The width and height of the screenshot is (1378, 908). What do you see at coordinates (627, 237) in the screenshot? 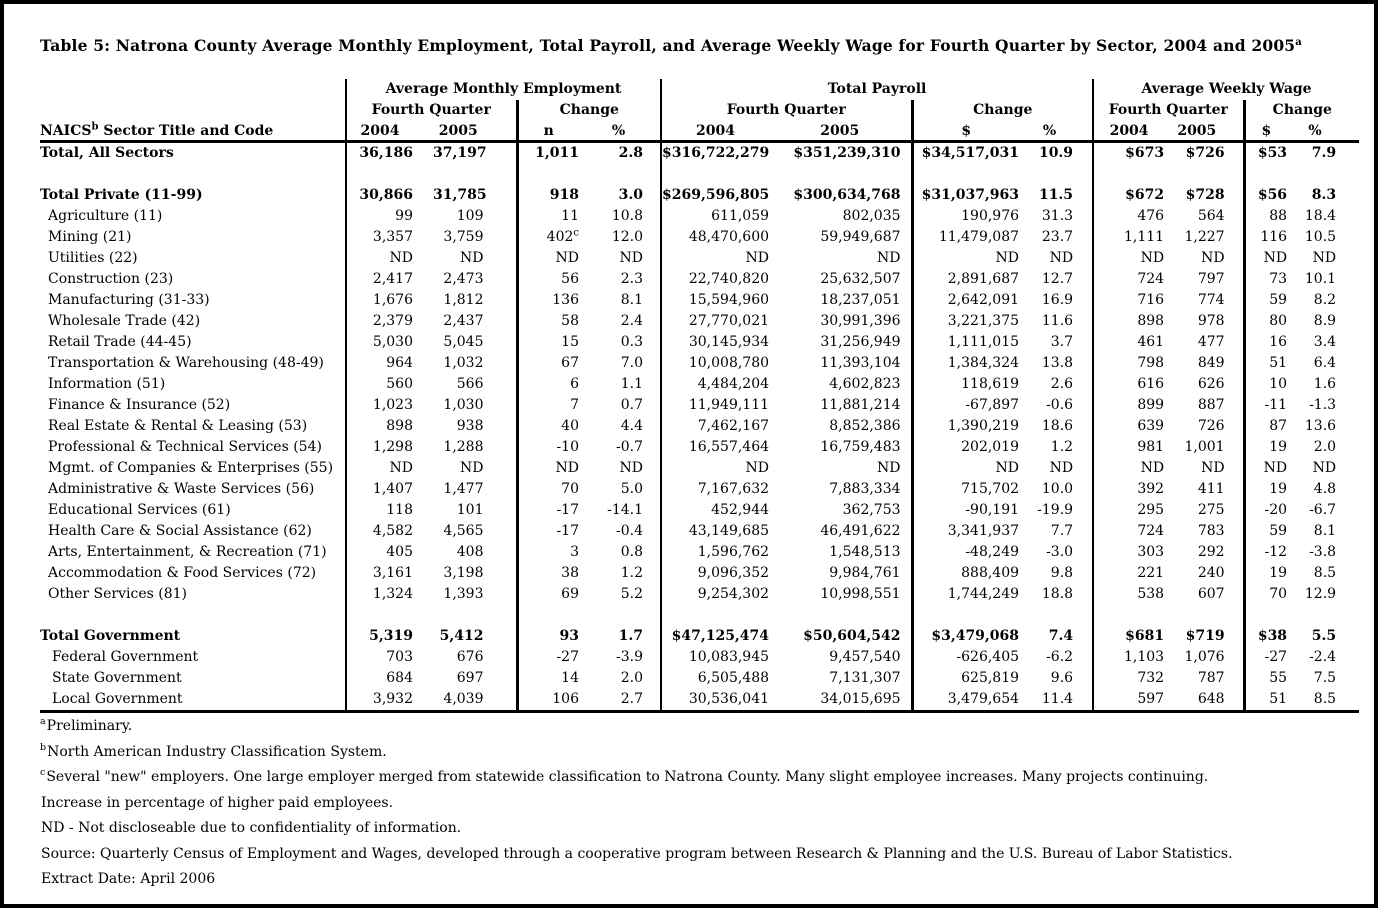
I see `cell: 12.0` at bounding box center [627, 237].